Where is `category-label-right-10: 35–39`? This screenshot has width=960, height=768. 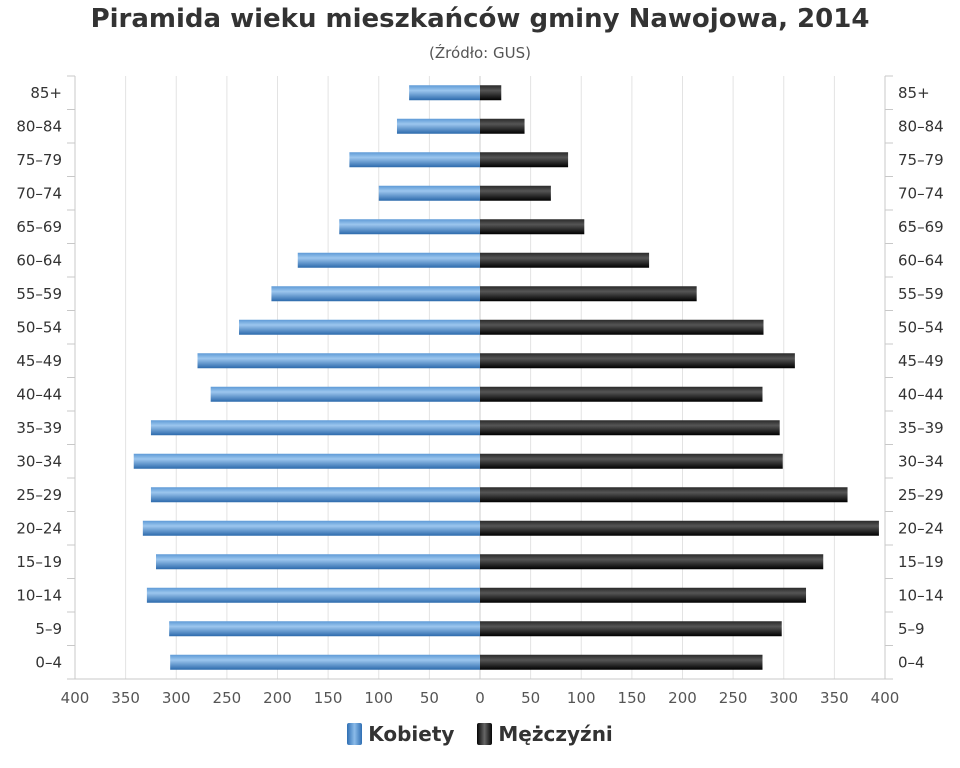
category-label-right-10: 35–39 is located at coordinates (921, 428).